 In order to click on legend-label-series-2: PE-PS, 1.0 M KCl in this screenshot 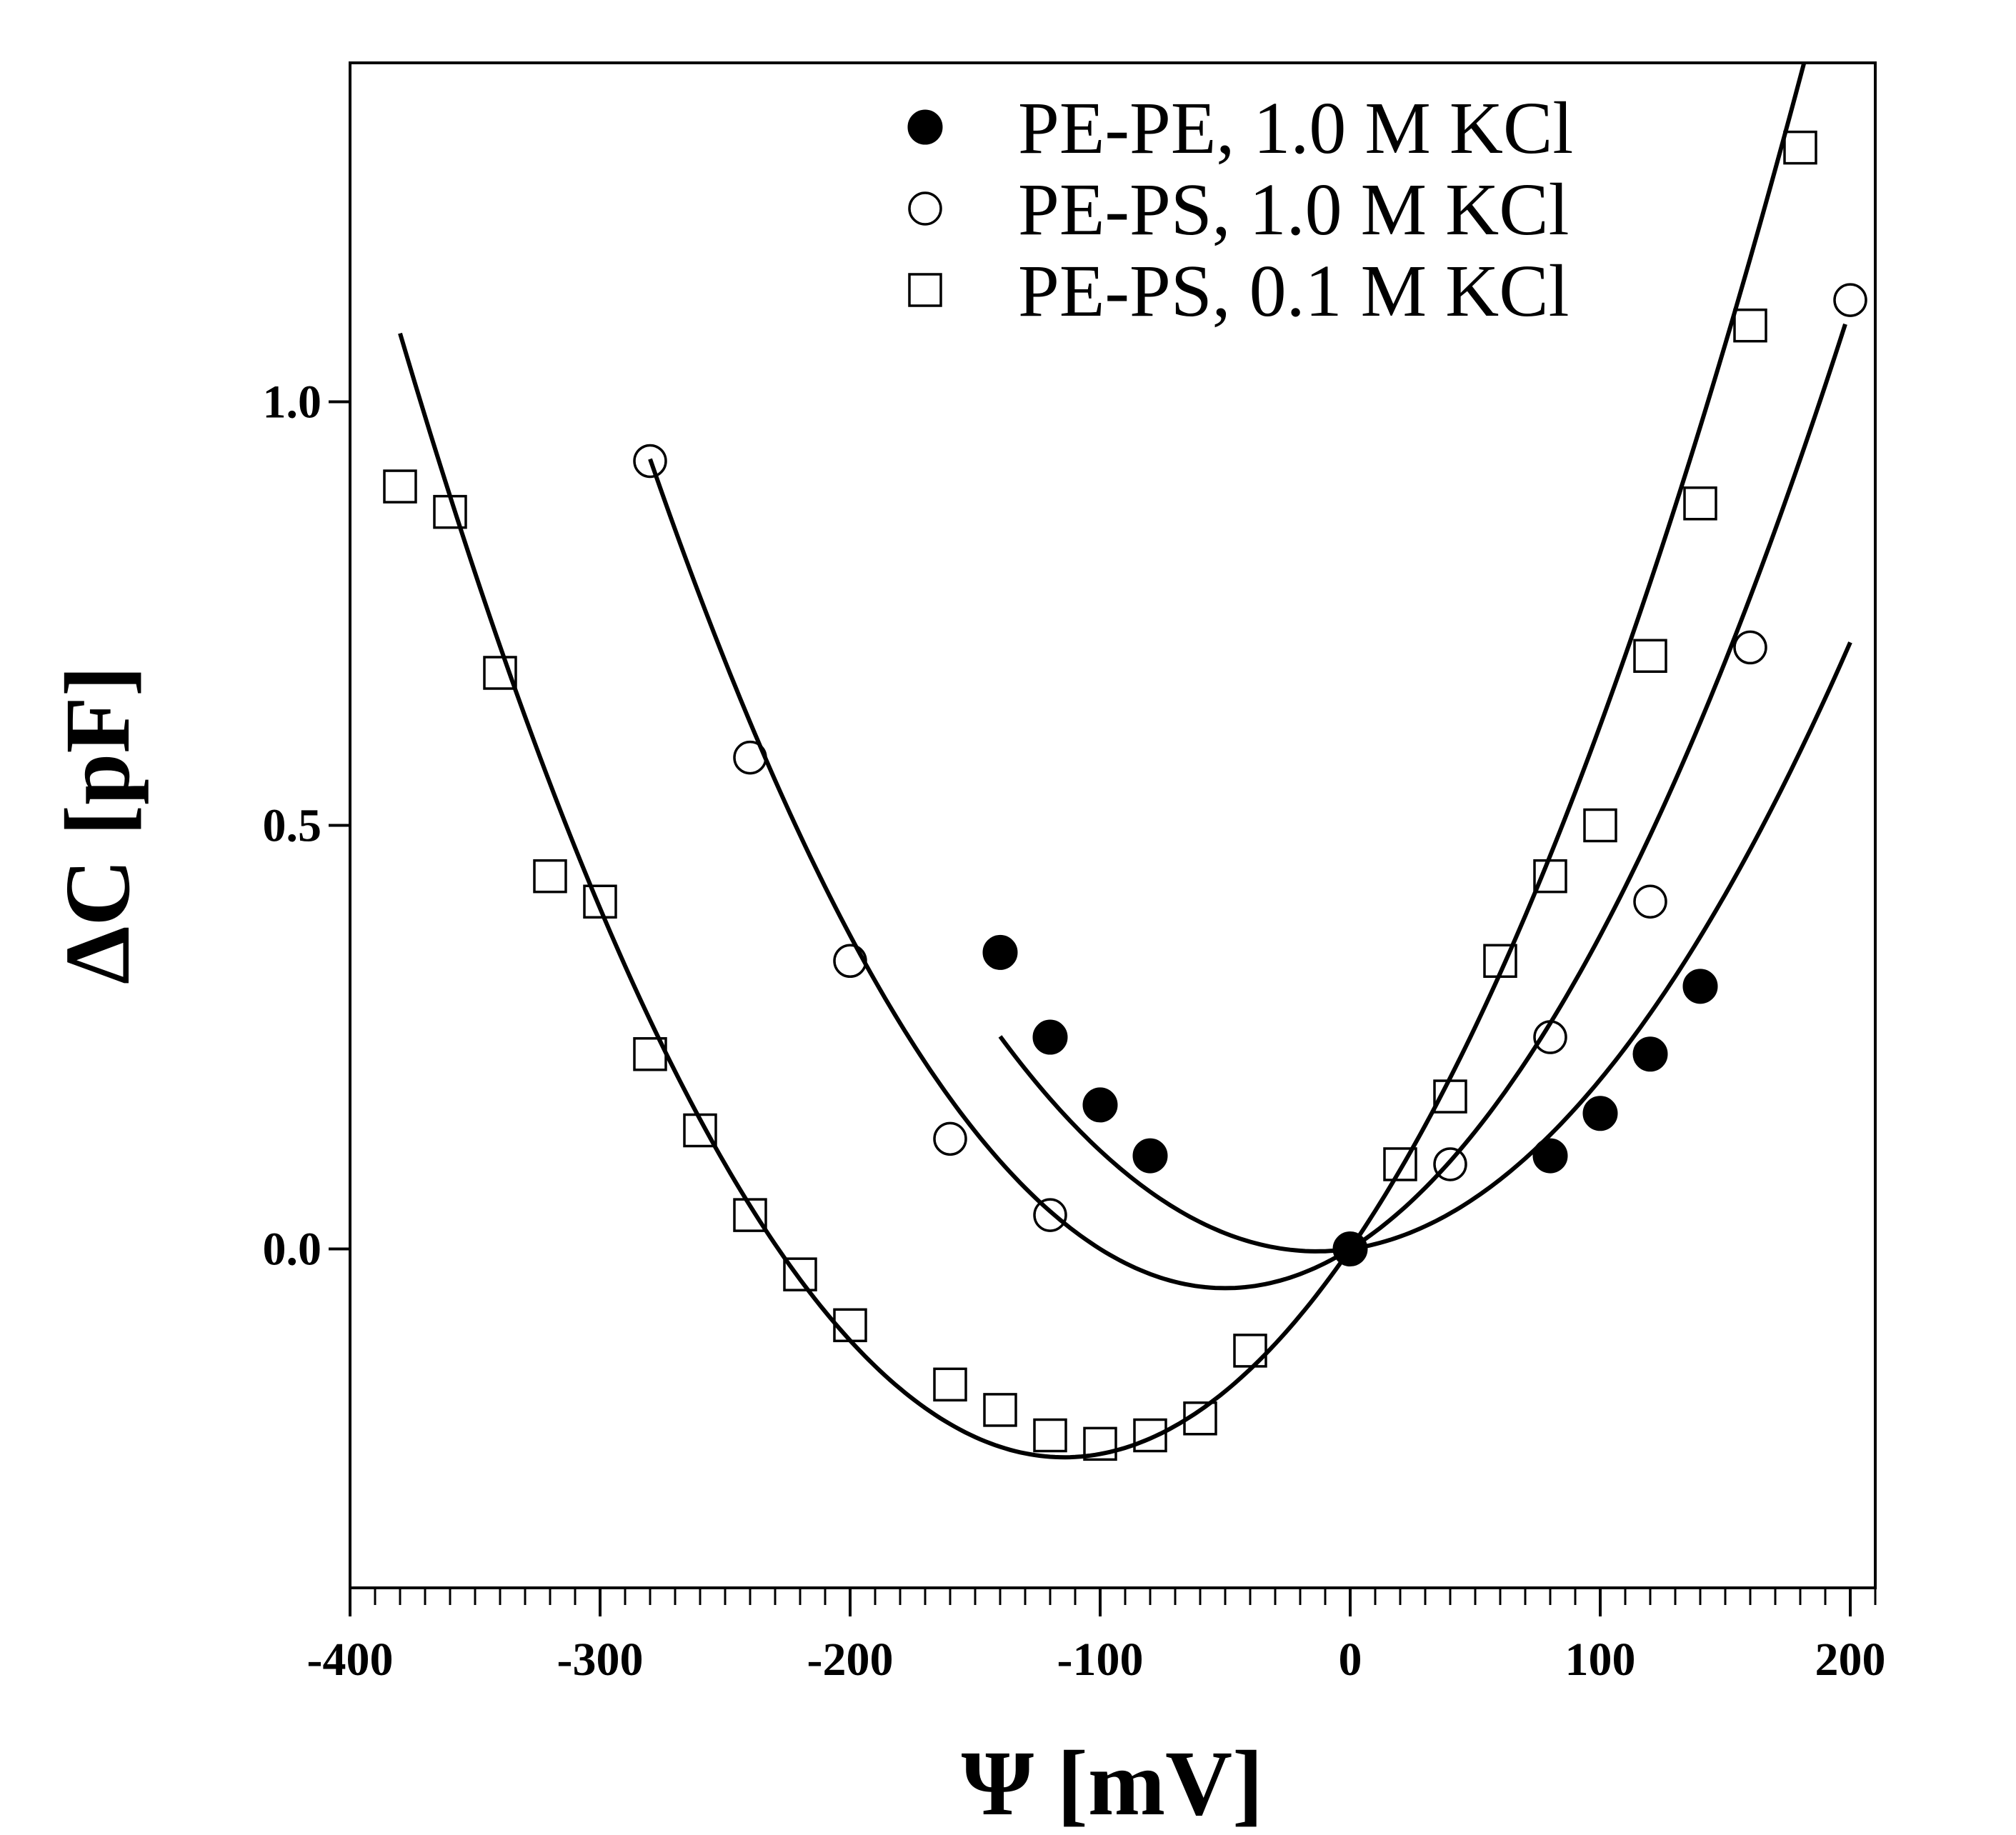, I will do `click(1294, 210)`.